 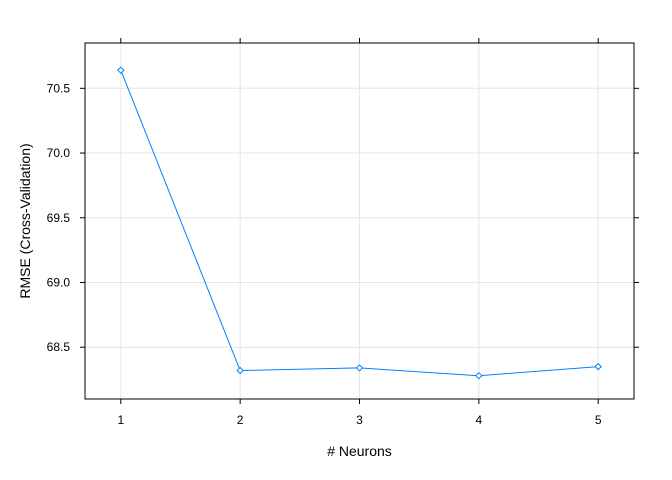 I want to click on y-tick-label: 69.0, so click(x=59, y=282).